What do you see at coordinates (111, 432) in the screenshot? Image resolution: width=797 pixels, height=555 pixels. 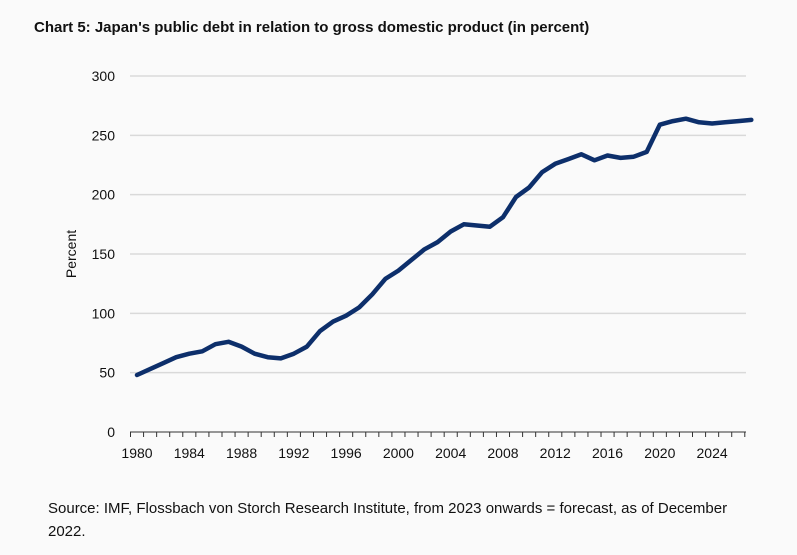 I see `y-tick-label: 0` at bounding box center [111, 432].